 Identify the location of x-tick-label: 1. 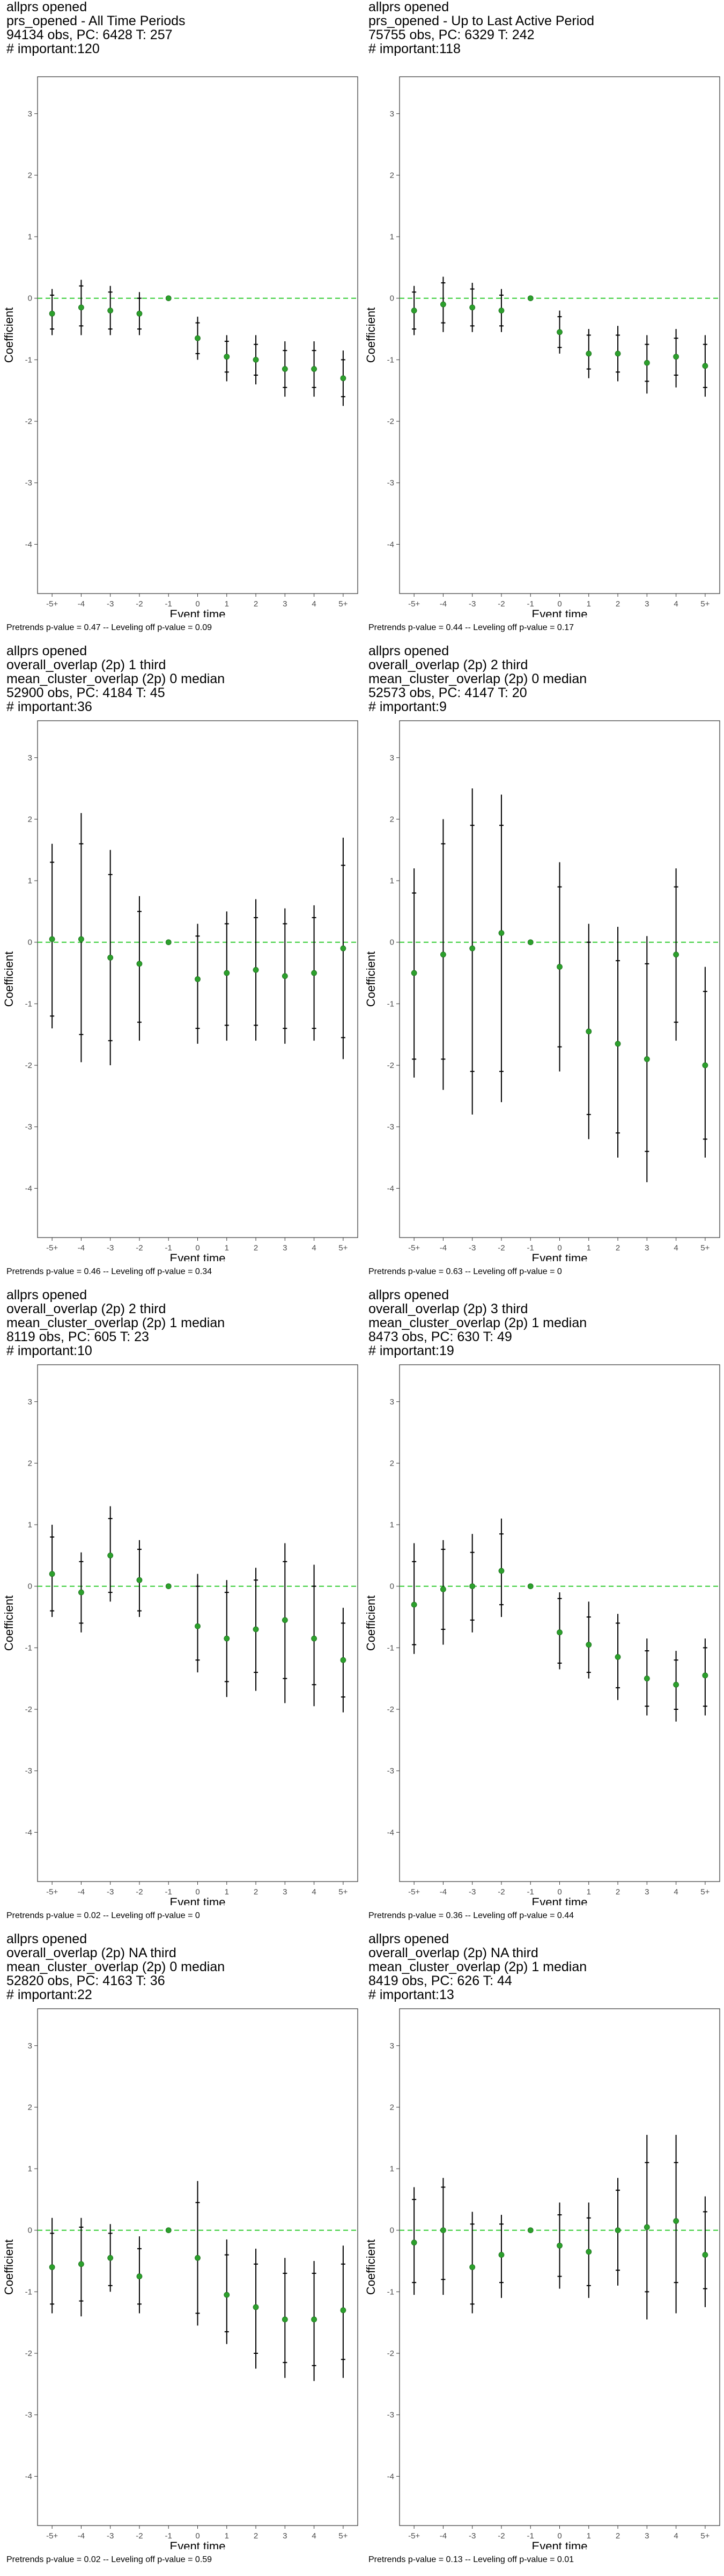
(227, 604).